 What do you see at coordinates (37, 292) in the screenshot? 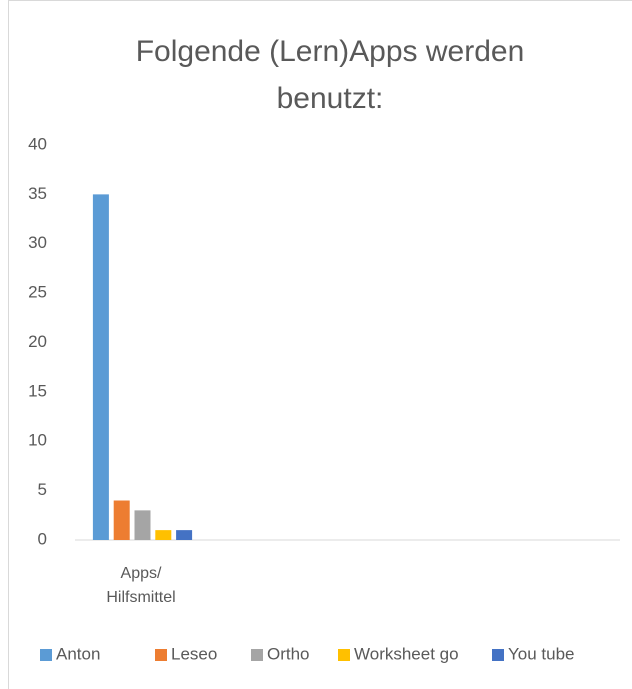
I see `y-tick-label: 25` at bounding box center [37, 292].